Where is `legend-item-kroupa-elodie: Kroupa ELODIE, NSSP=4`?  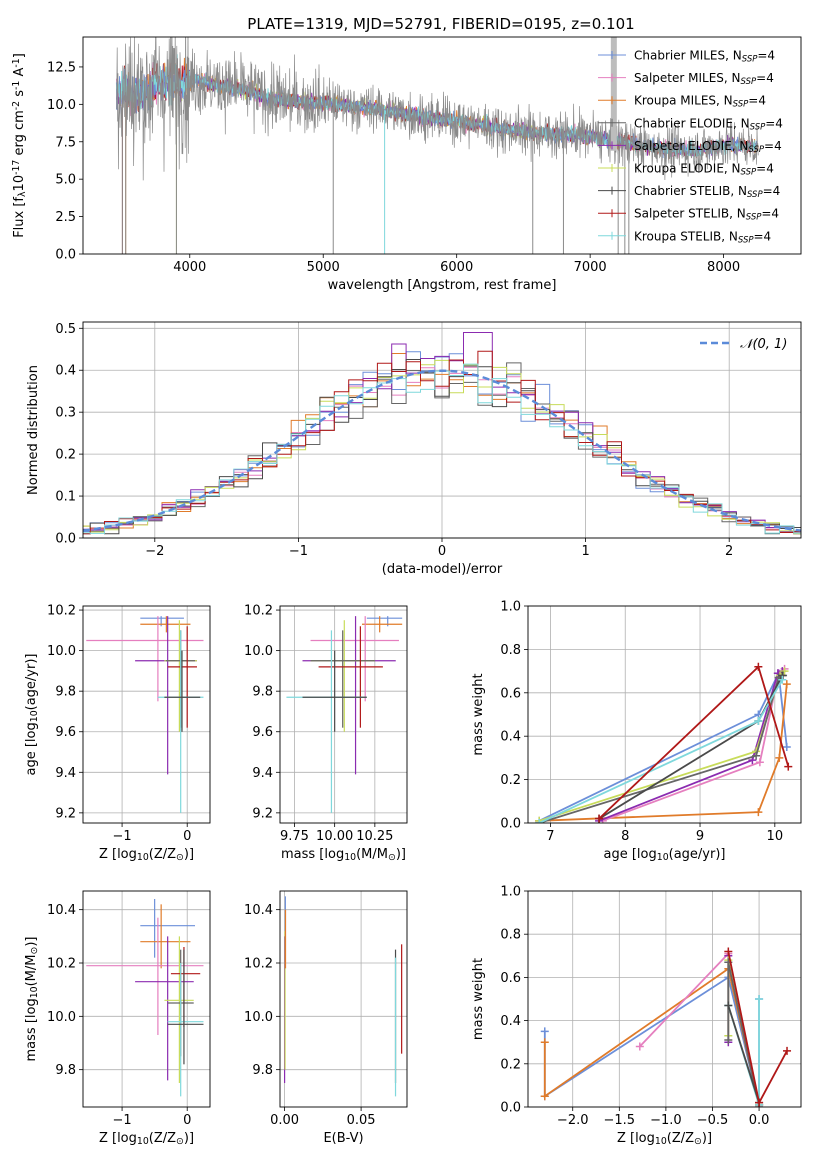
legend-item-kroupa-elodie: Kroupa ELODIE, NSSP=4 is located at coordinates (686, 170).